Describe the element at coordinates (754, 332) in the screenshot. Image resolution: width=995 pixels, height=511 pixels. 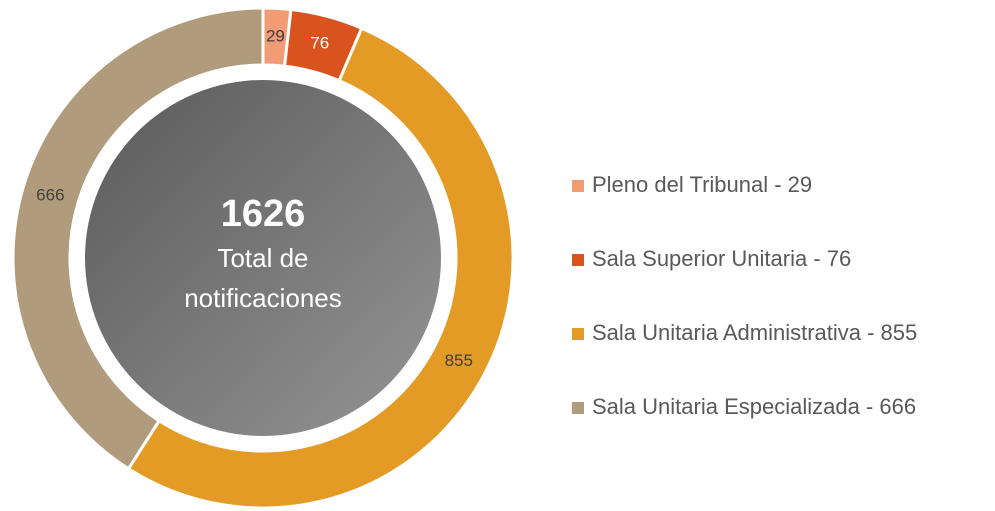
I see `legend-label: Sala Unitaria Administrativa - 855` at that location.